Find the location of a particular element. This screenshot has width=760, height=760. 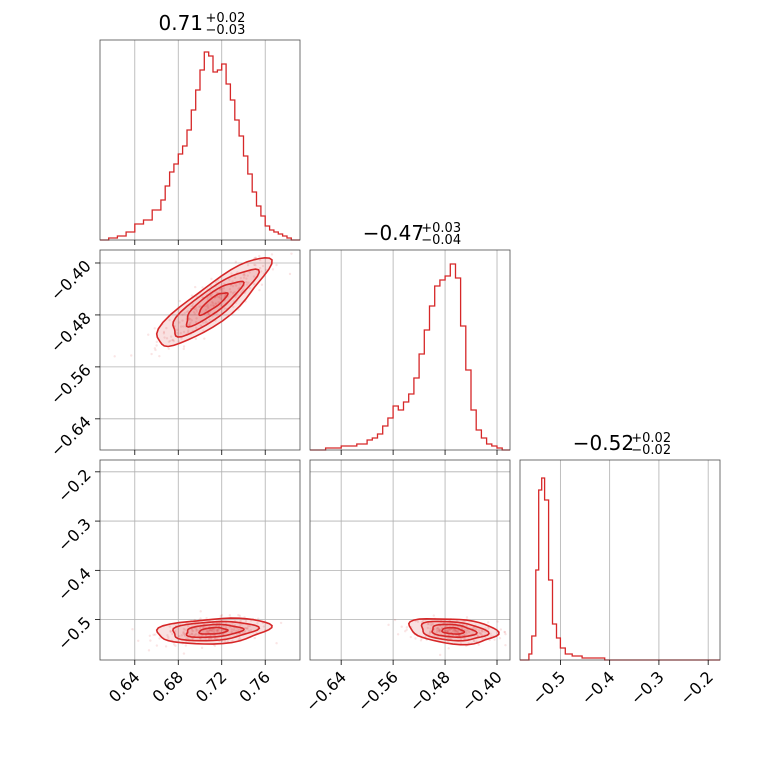

panel-title-1: 0.71 +0.02−0.03 is located at coordinates (202, 24).